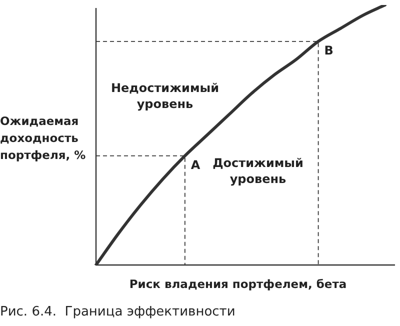 The width and height of the screenshot is (400, 326). I want to click on text: Рис. 6.4. Граница эффективности, so click(118, 312).